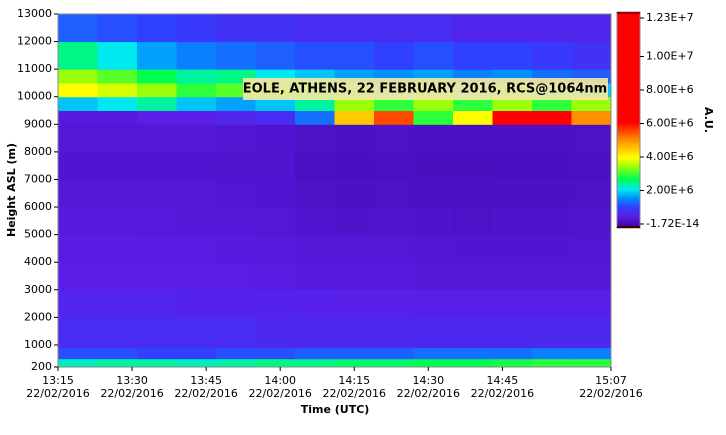 The width and height of the screenshot is (726, 435). I want to click on title-box, so click(425, 89).